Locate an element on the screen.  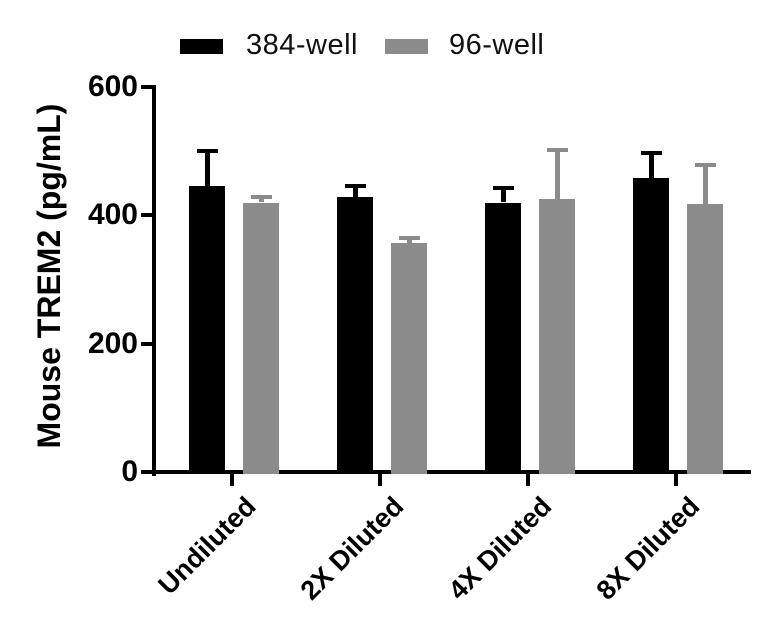
y-axis-line is located at coordinates (154, 280).